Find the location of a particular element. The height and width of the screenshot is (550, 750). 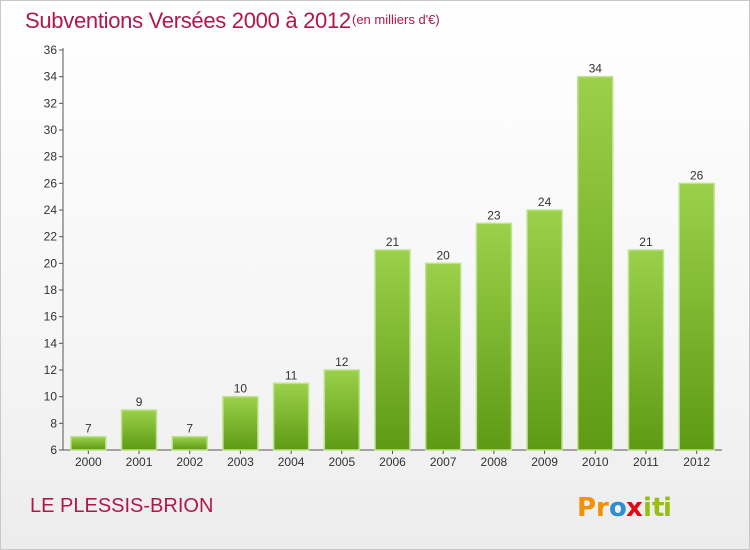

logo-letter: o is located at coordinates (618, 508).